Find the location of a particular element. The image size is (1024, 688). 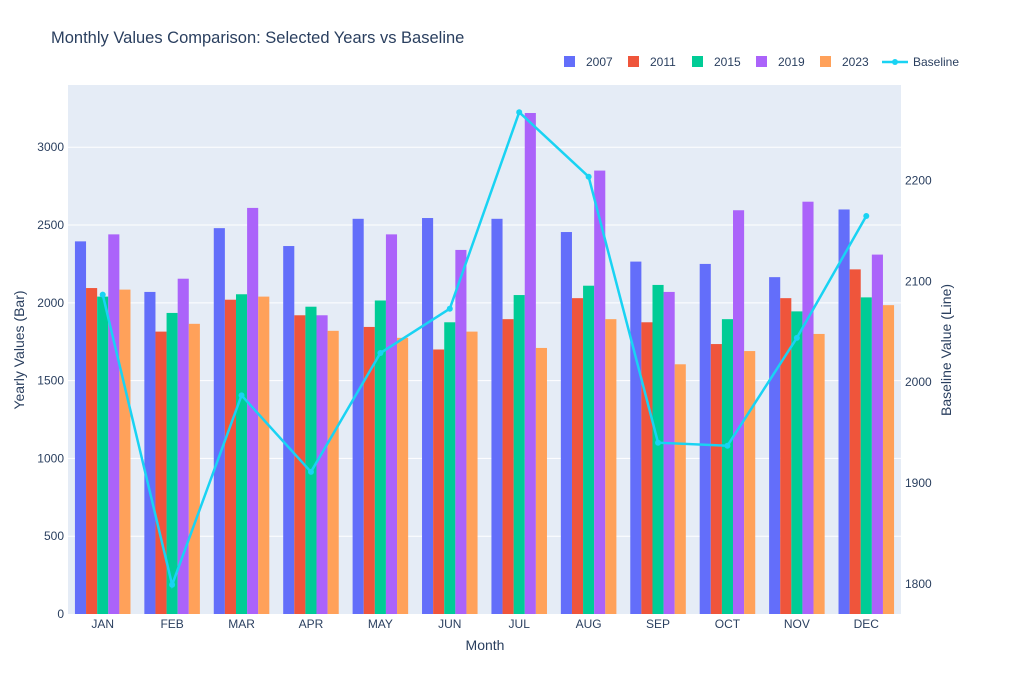

bar-2023-nov is located at coordinates (819, 473).